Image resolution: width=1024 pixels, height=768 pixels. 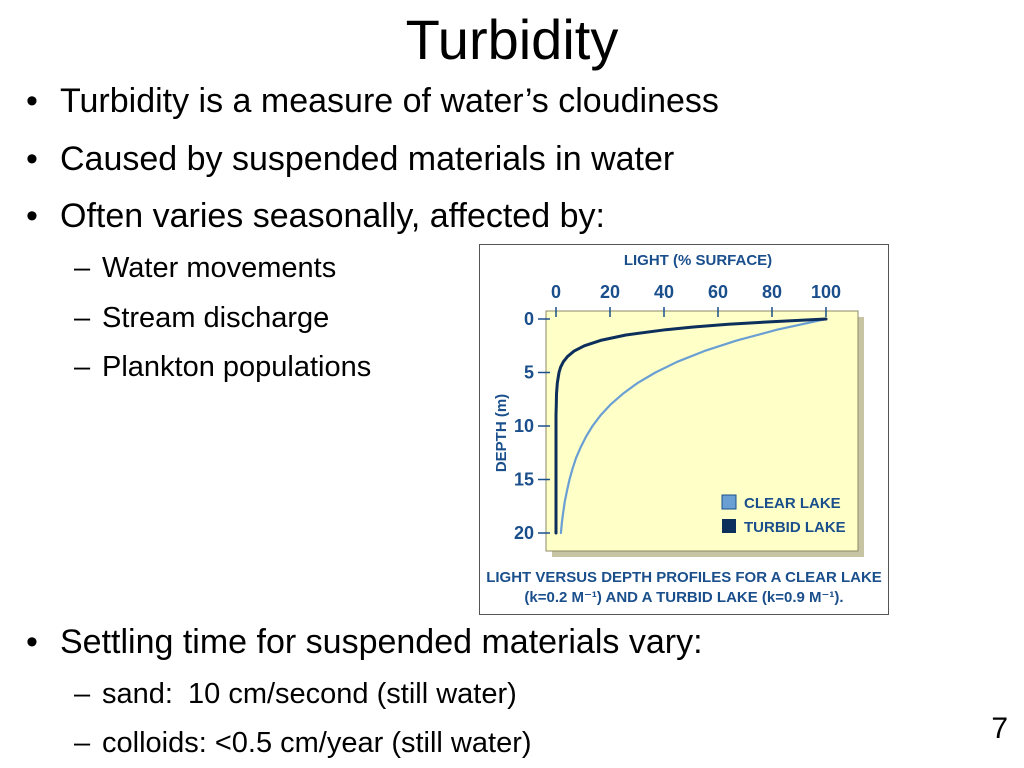 I want to click on series-line-clear-lake, so click(x=693, y=426).